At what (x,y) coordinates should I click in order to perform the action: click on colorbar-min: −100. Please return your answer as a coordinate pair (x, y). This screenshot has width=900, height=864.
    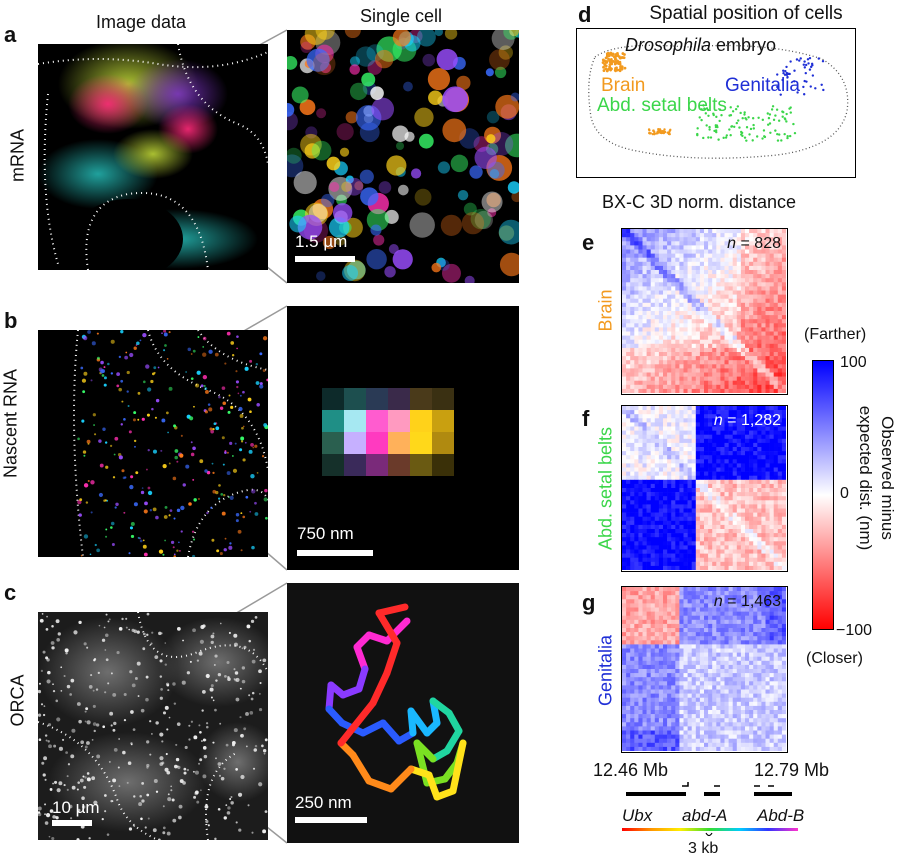
    Looking at the image, I should click on (854, 630).